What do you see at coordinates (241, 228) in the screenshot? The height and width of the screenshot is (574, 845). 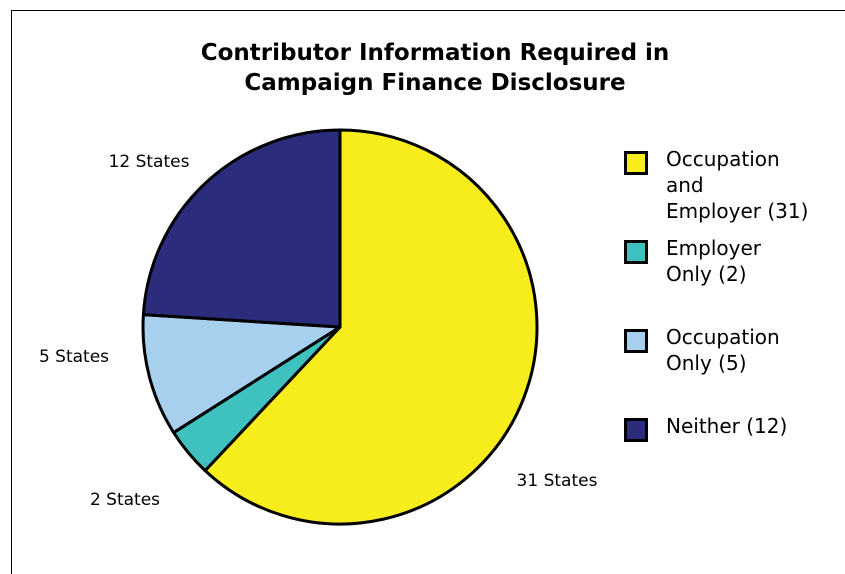 I see `pie-slice-neither` at bounding box center [241, 228].